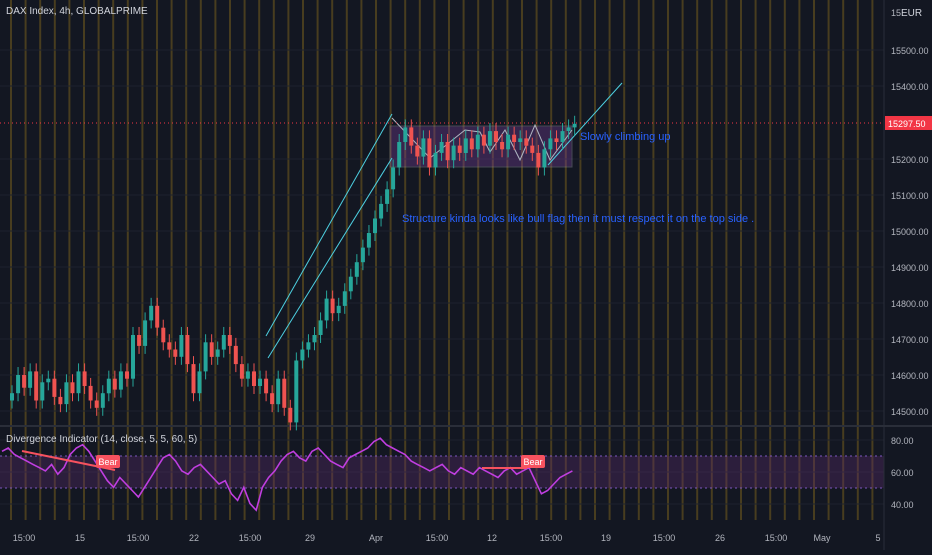 This screenshot has width=932, height=555. Describe the element at coordinates (625, 137) in the screenshot. I see `annotation-slowly-climbing: Slowly climbing up` at that location.